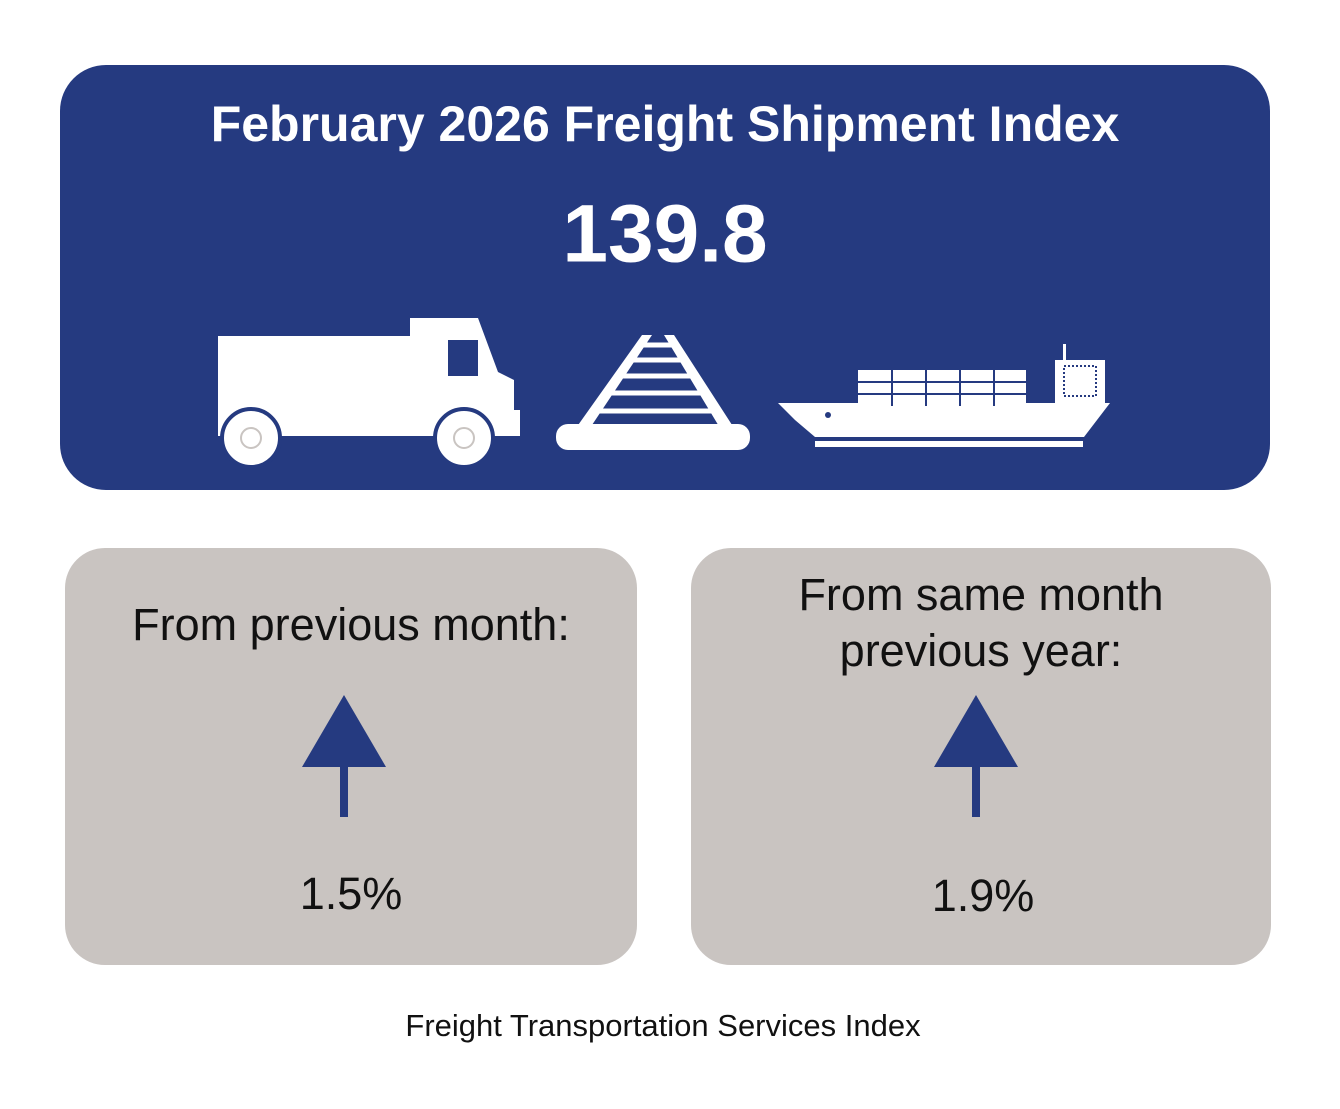 This screenshot has width=1340, height=1109. I want to click on truck-icon, so click(369, 393).